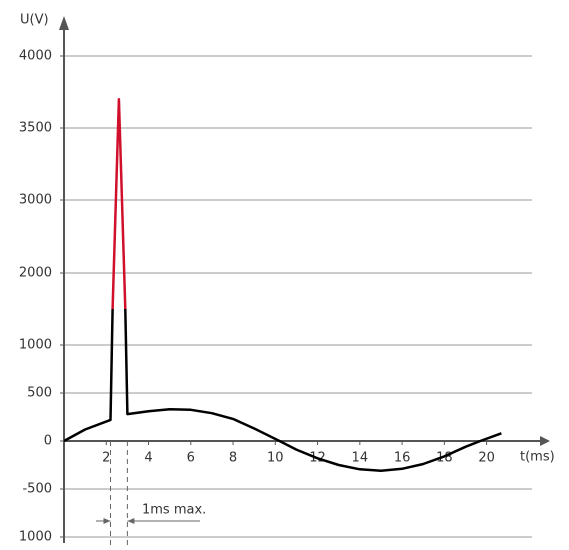  I want to click on y-axis-label: U(V), so click(34, 20).